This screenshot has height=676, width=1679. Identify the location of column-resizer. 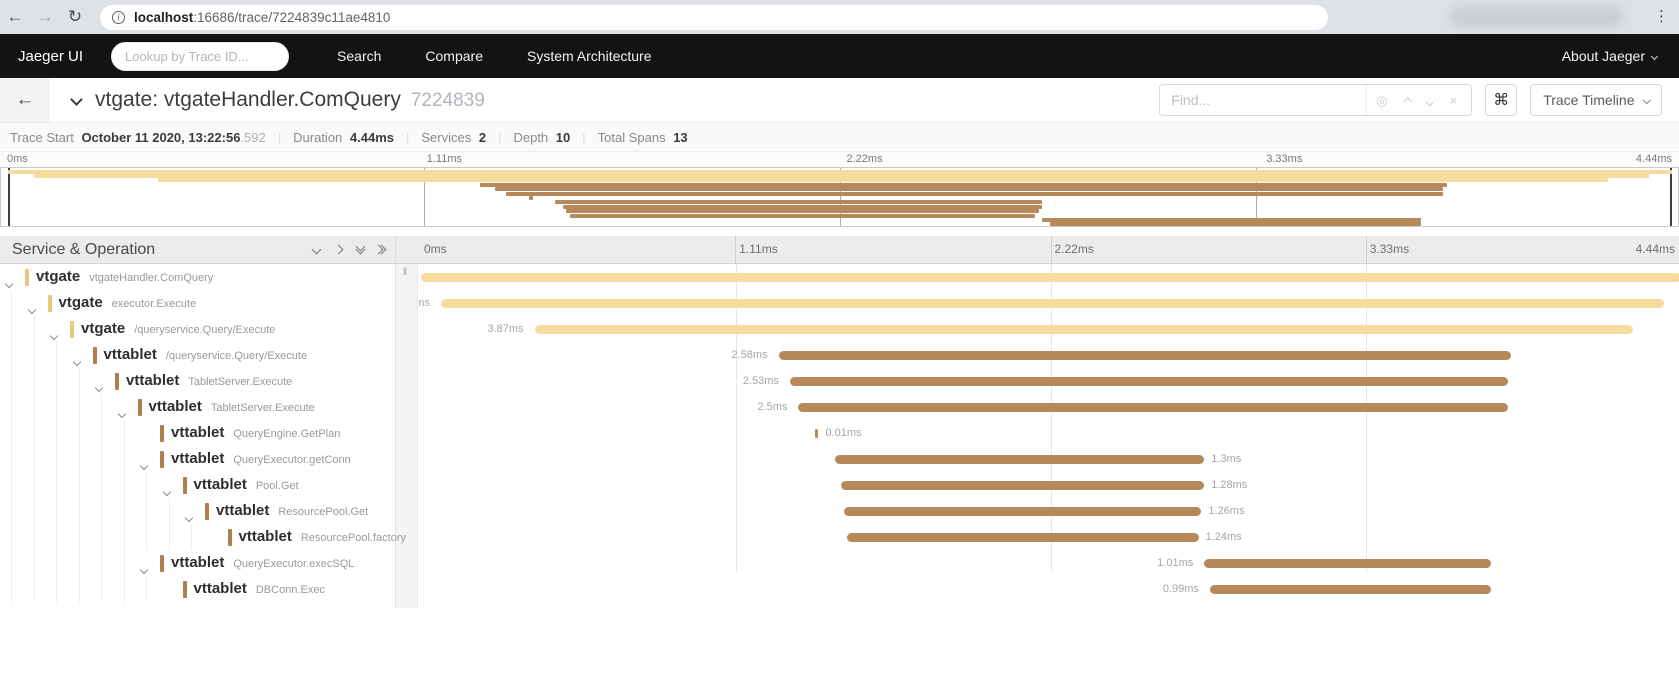
(406, 436).